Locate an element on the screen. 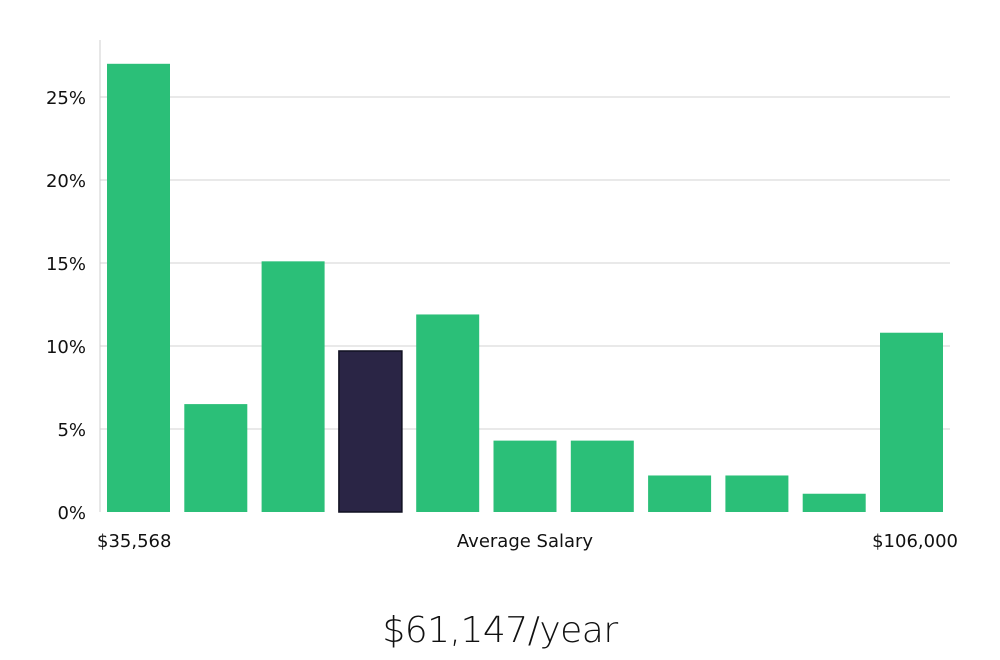 This screenshot has width=1000, height=660. y-tick-label: 5% is located at coordinates (71, 430).